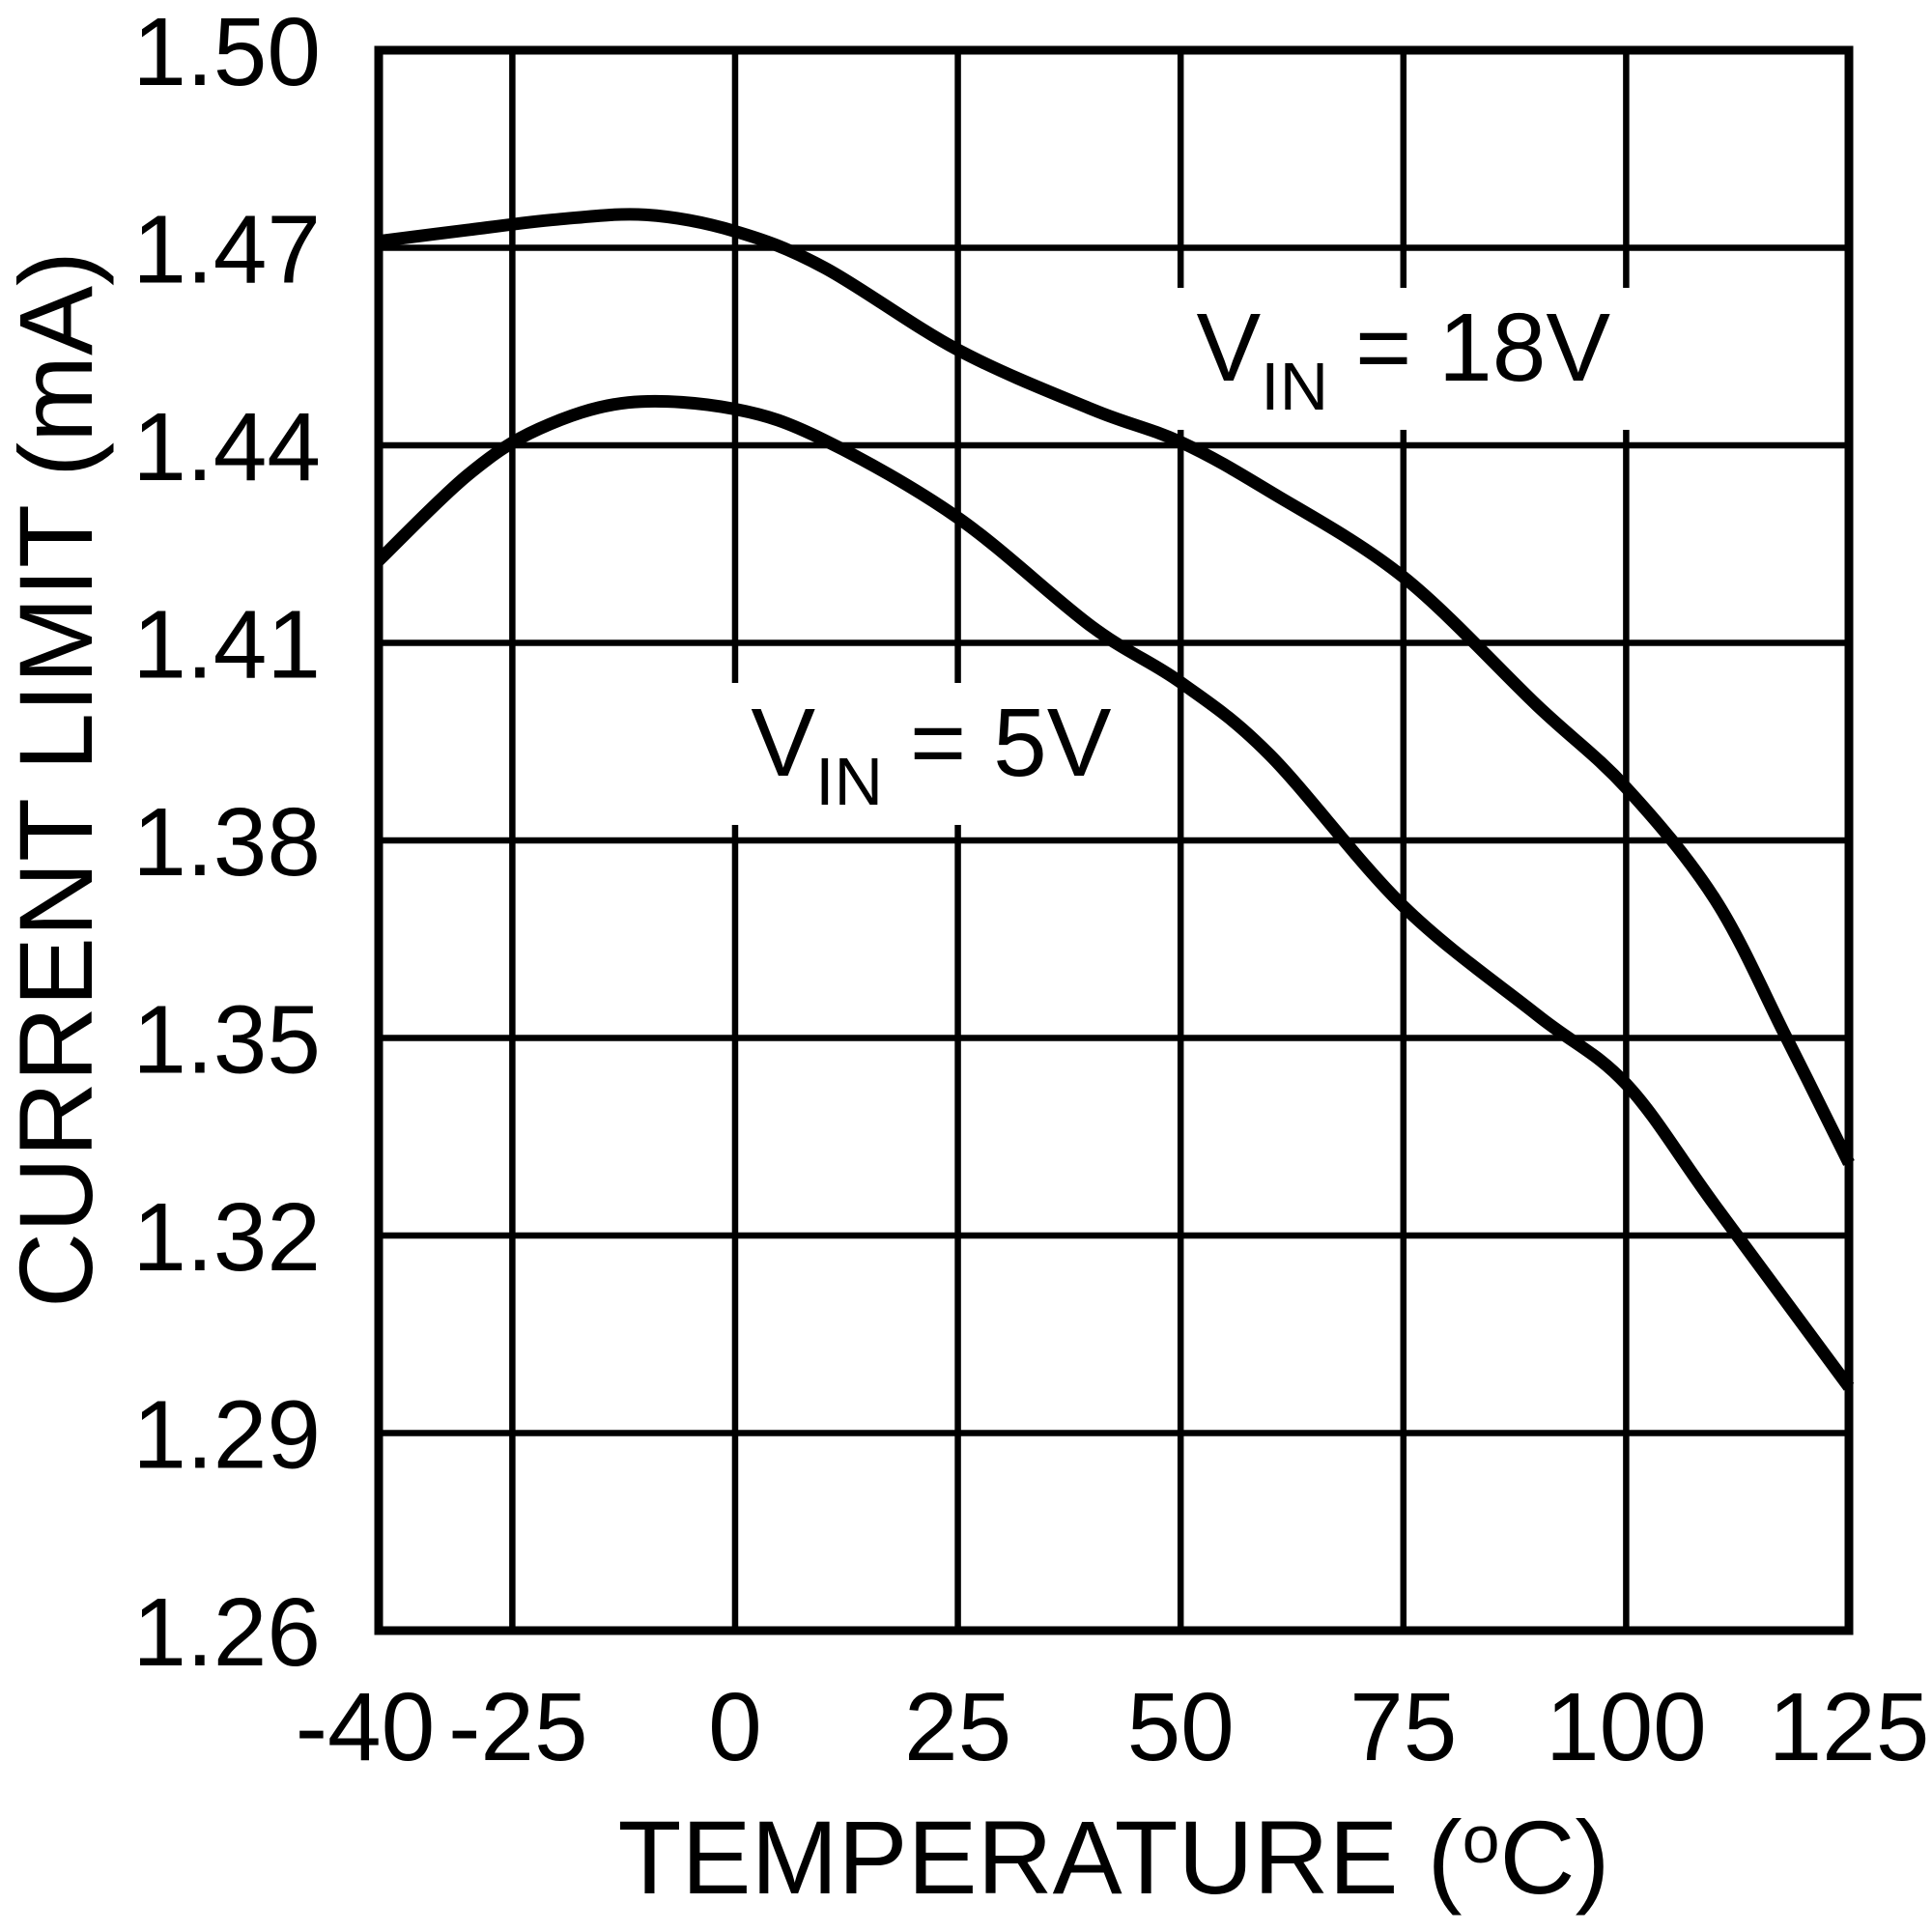 The height and width of the screenshot is (1932, 1932). I want to click on vin-5v-label-backdrop, so click(931, 753).